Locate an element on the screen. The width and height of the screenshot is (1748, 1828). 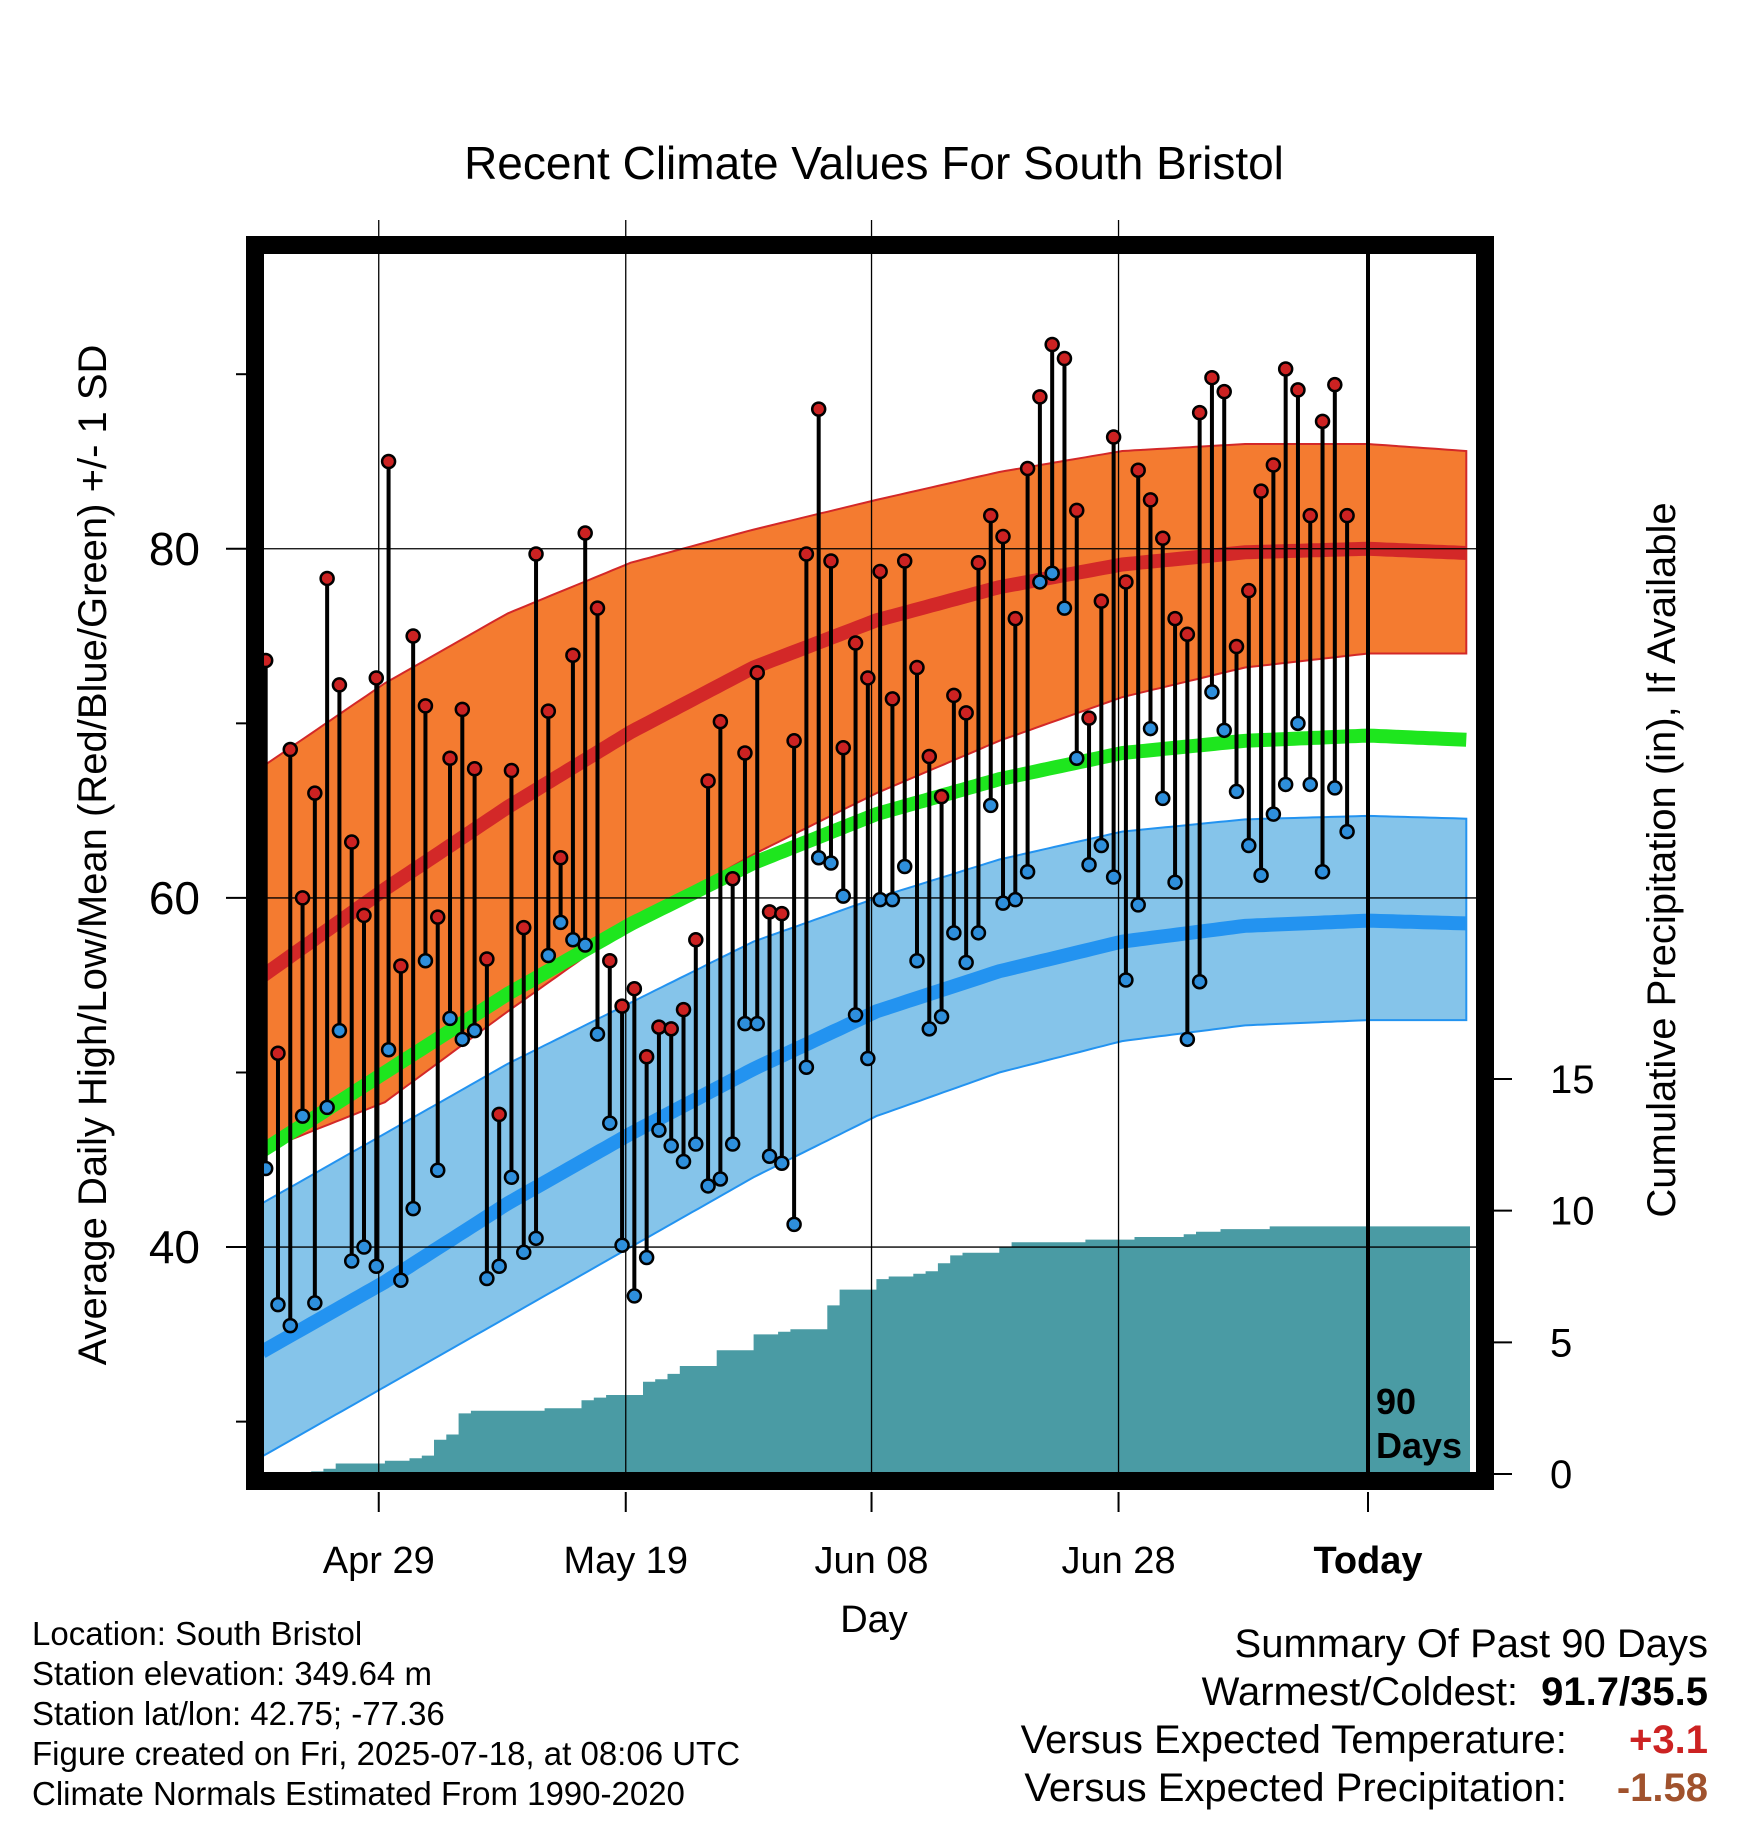
summary-precip: Versus Expected Precipitation: -1.58 is located at coordinates (1364, 1788).